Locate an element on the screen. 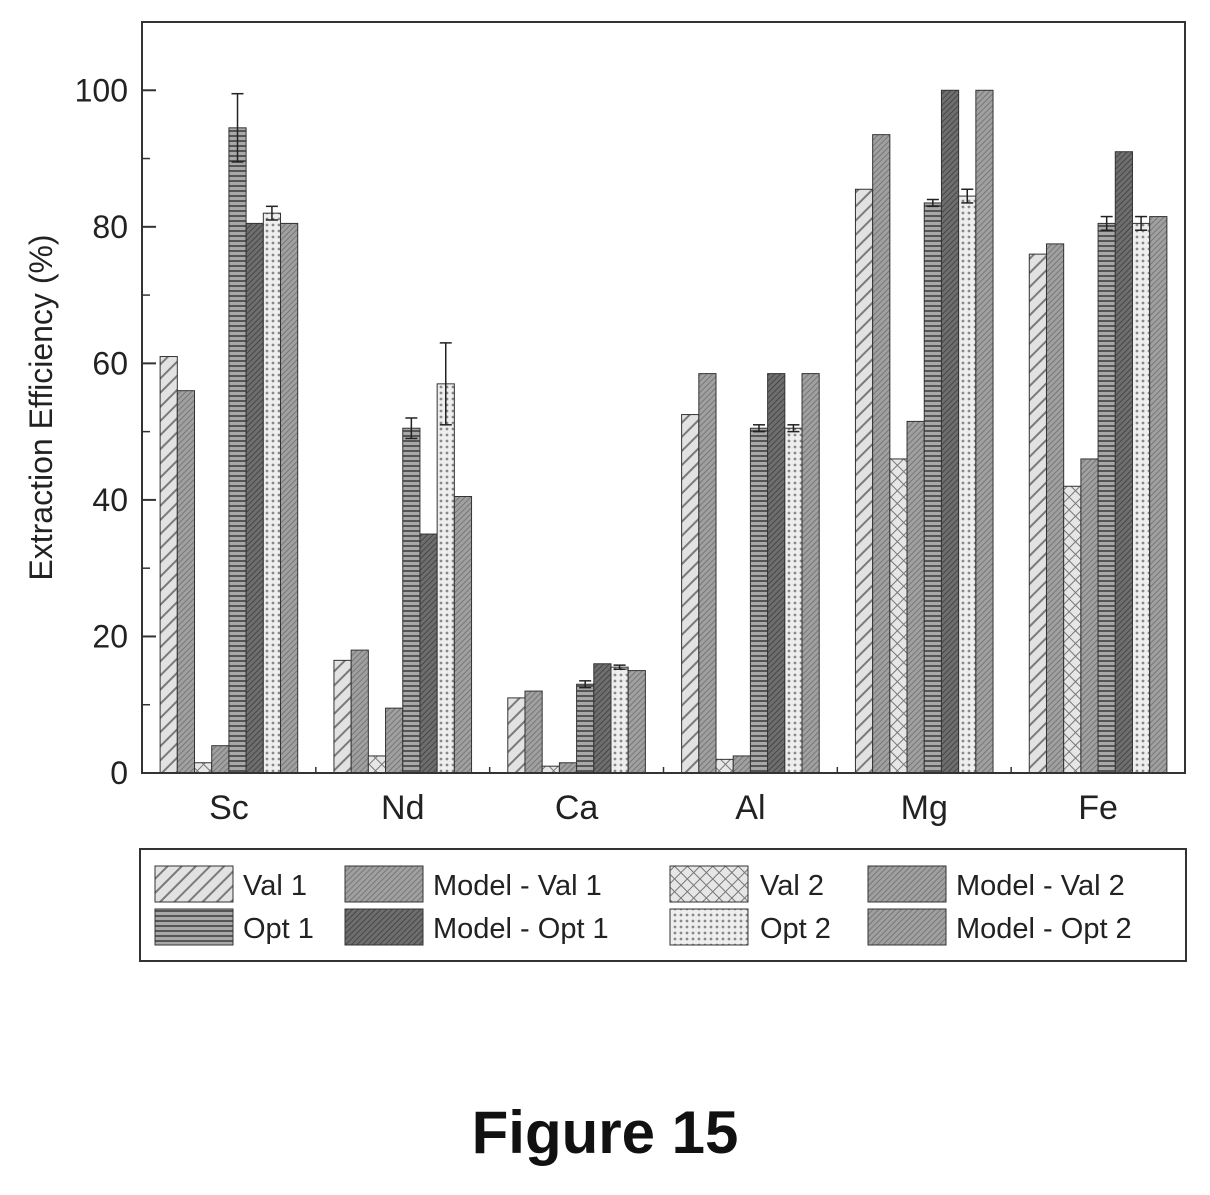 The image size is (1210, 1195). legend-box is located at coordinates (663, 905).